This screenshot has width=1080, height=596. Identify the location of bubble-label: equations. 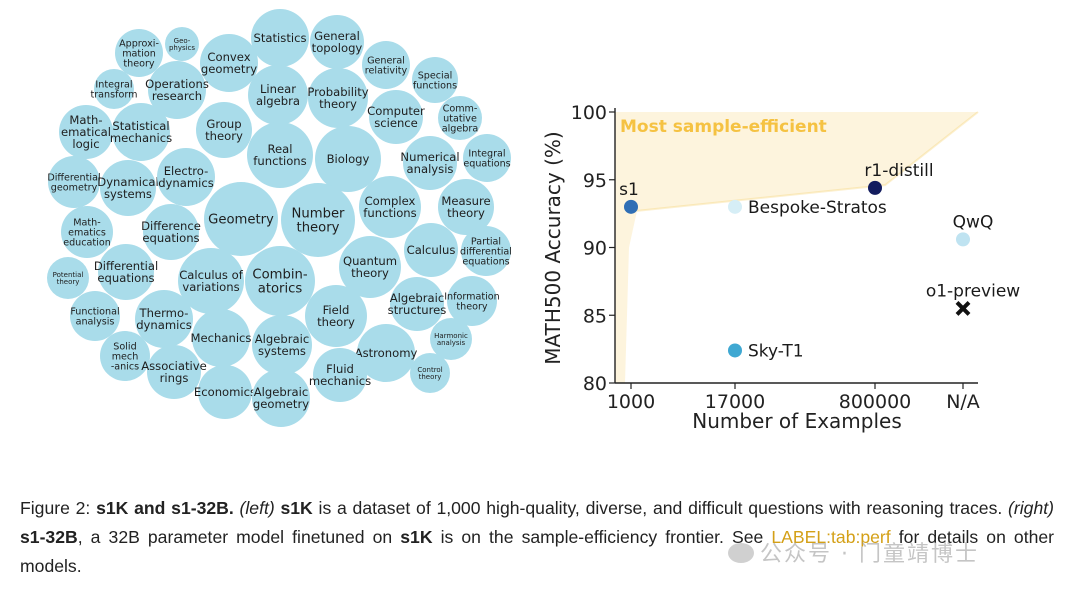
(486, 163).